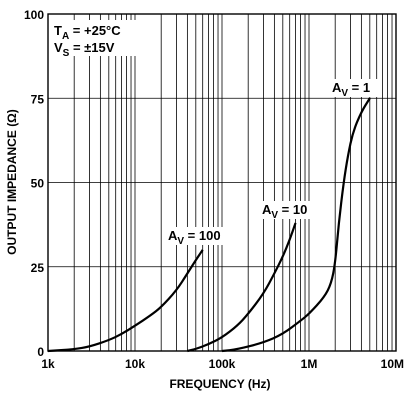  I want to click on y-tick-label: 75, so click(38, 99).